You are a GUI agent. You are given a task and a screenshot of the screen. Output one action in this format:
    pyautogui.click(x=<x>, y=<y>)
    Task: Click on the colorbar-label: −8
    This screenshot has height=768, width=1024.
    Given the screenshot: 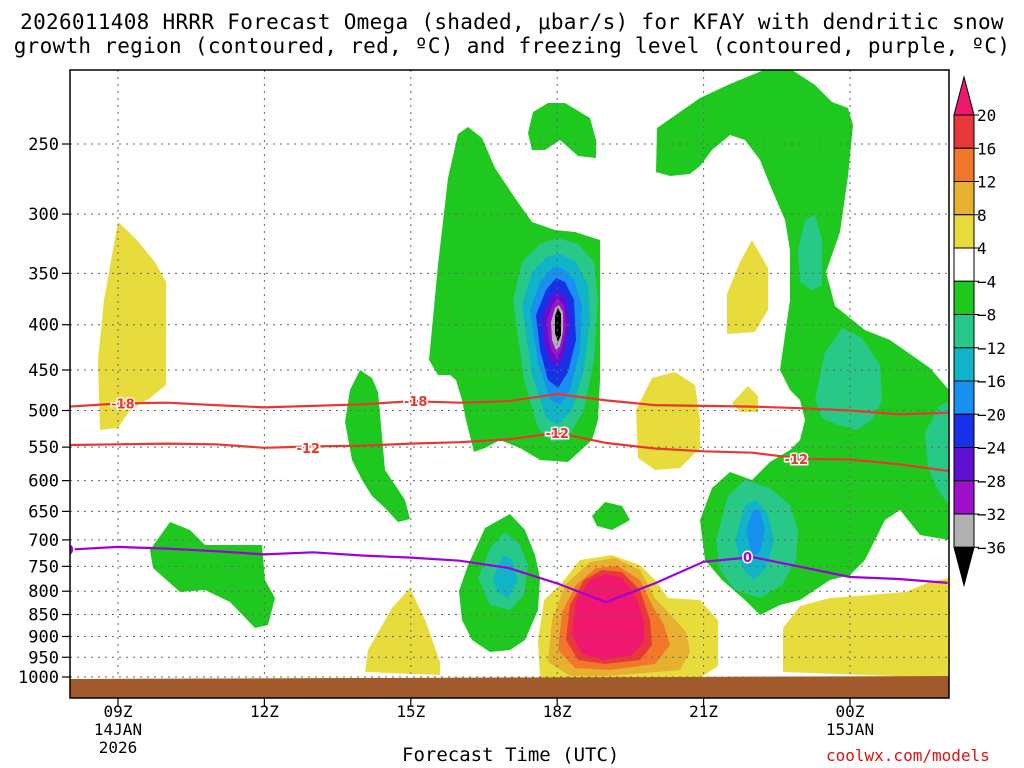 What is the action you would take?
    pyautogui.click(x=986, y=315)
    